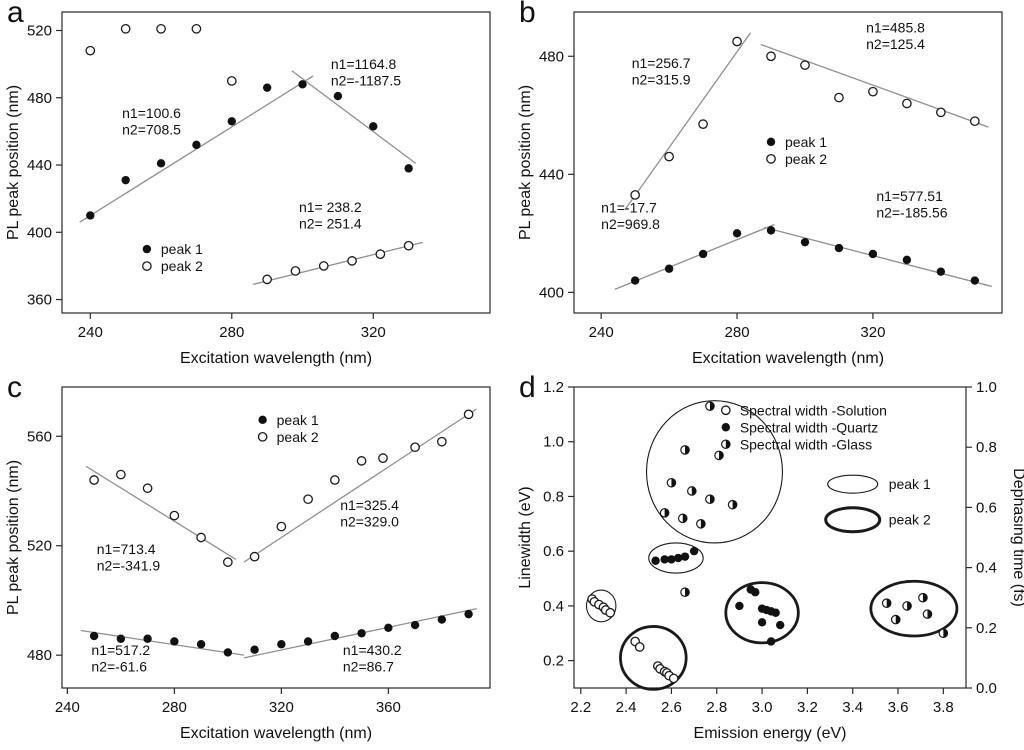  I want to click on svg-text: 1.2, so click(553, 387).